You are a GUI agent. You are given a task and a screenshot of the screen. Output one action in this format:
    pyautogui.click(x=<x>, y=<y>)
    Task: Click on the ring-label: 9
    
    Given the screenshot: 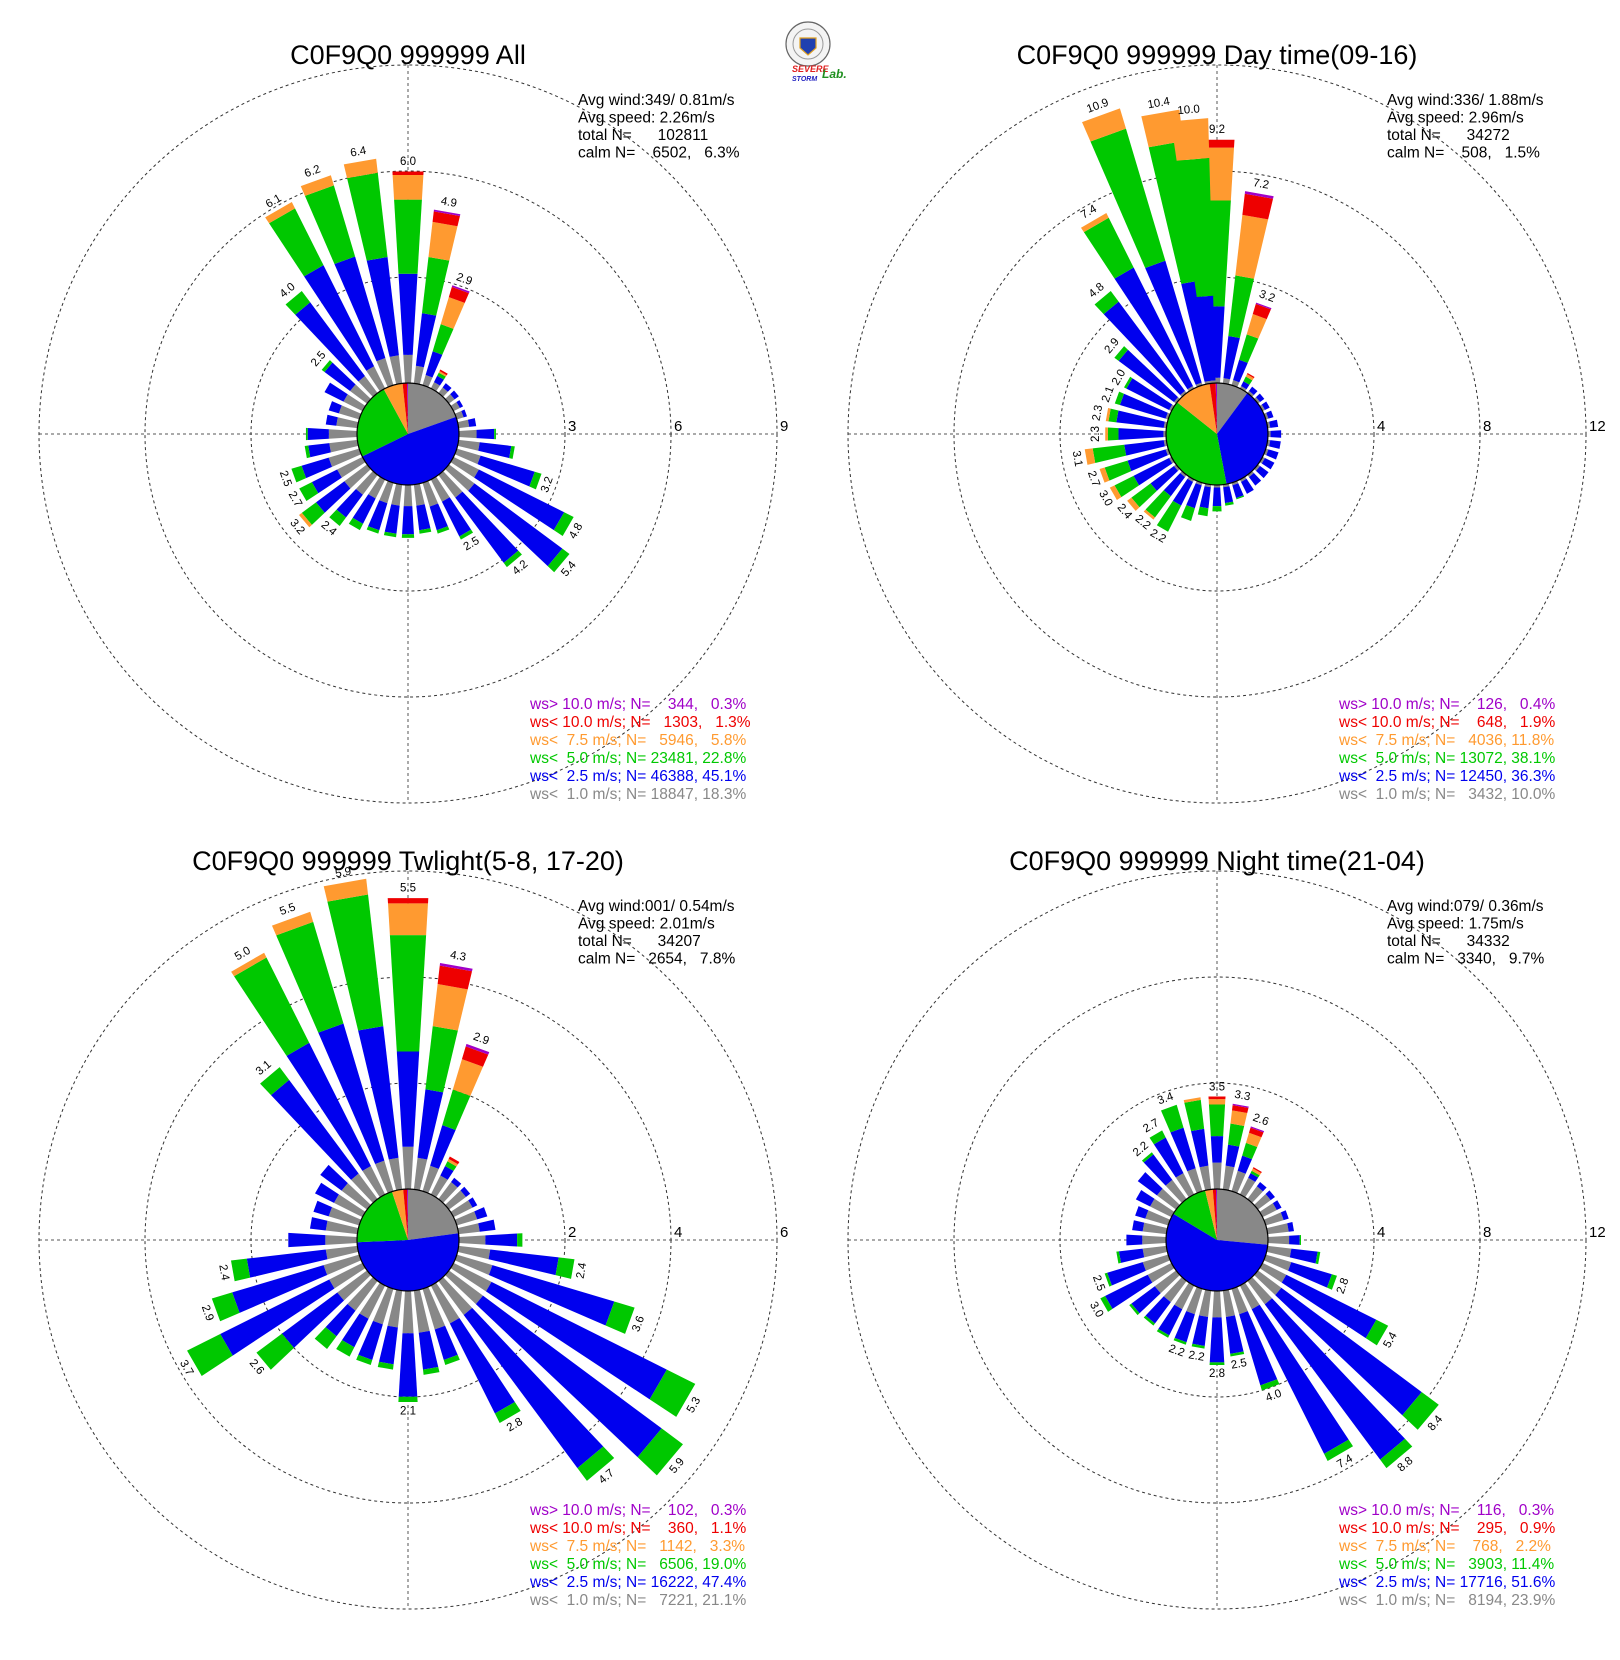 What is the action you would take?
    pyautogui.click(x=784, y=426)
    